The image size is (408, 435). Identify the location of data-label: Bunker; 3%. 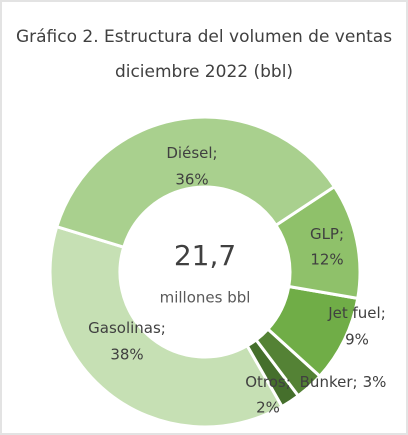
(343, 382).